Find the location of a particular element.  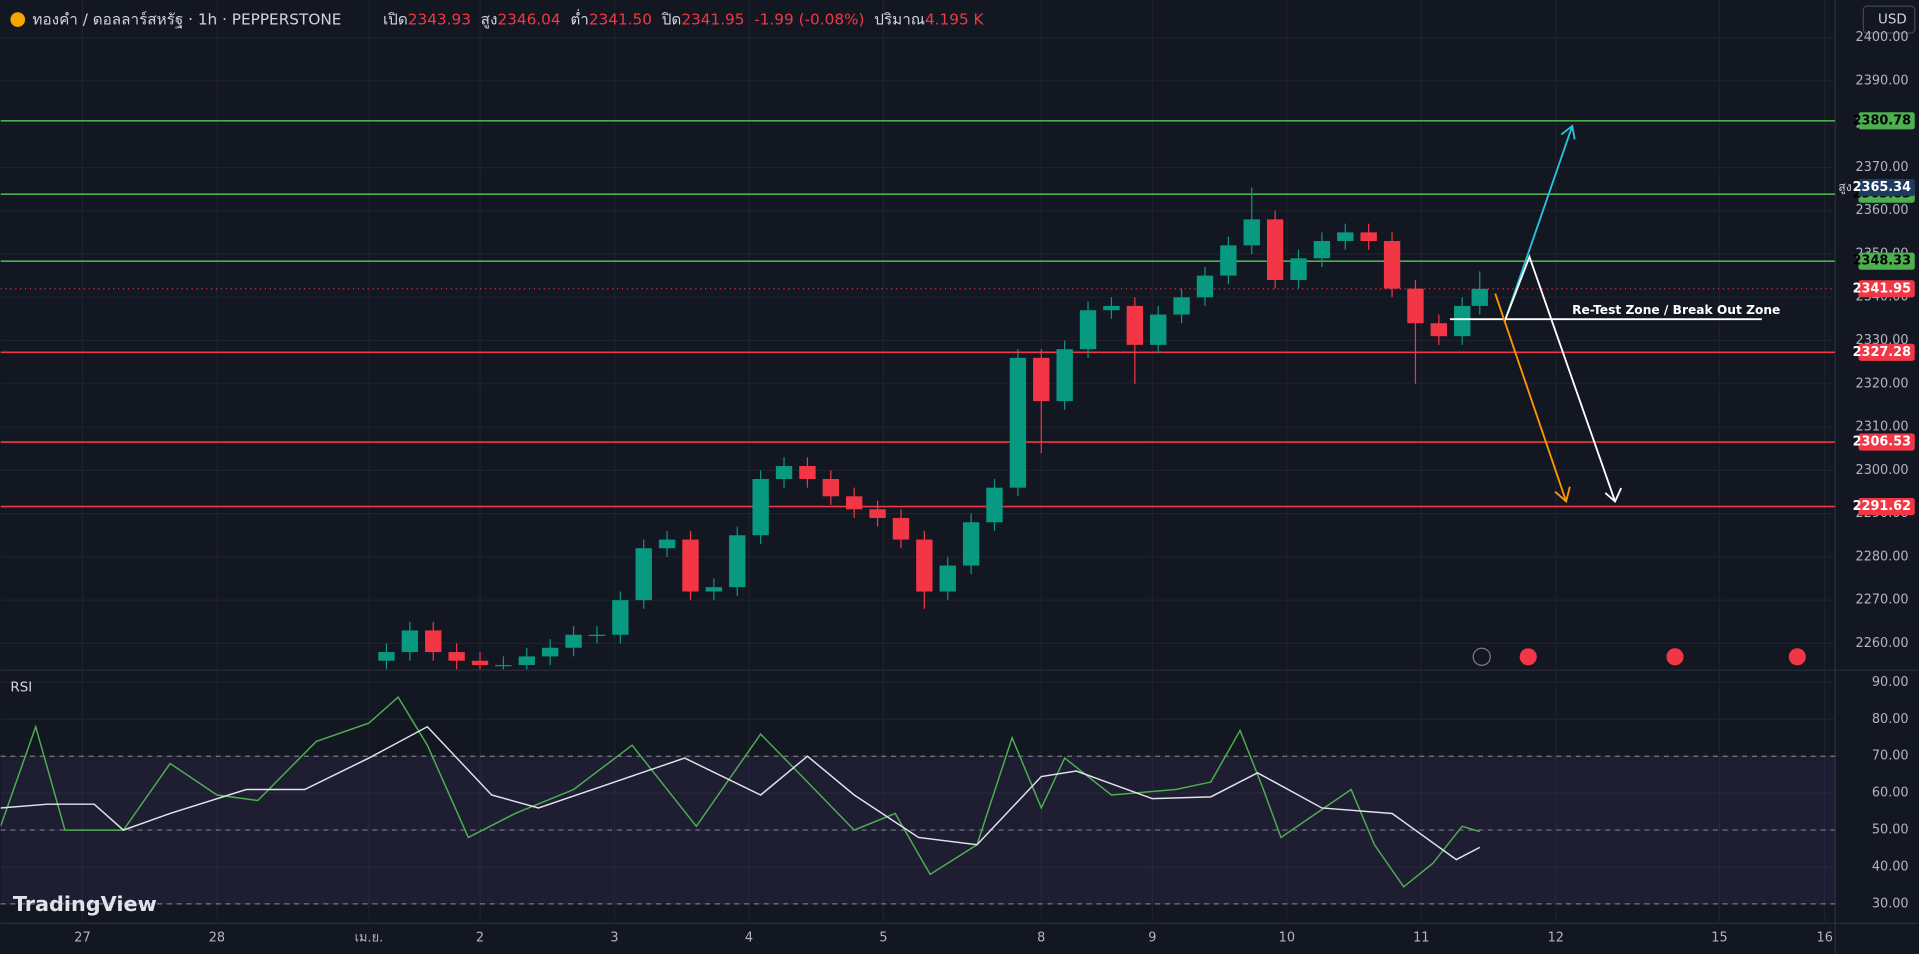

y-tick-label: 2390.00 is located at coordinates (1882, 80).